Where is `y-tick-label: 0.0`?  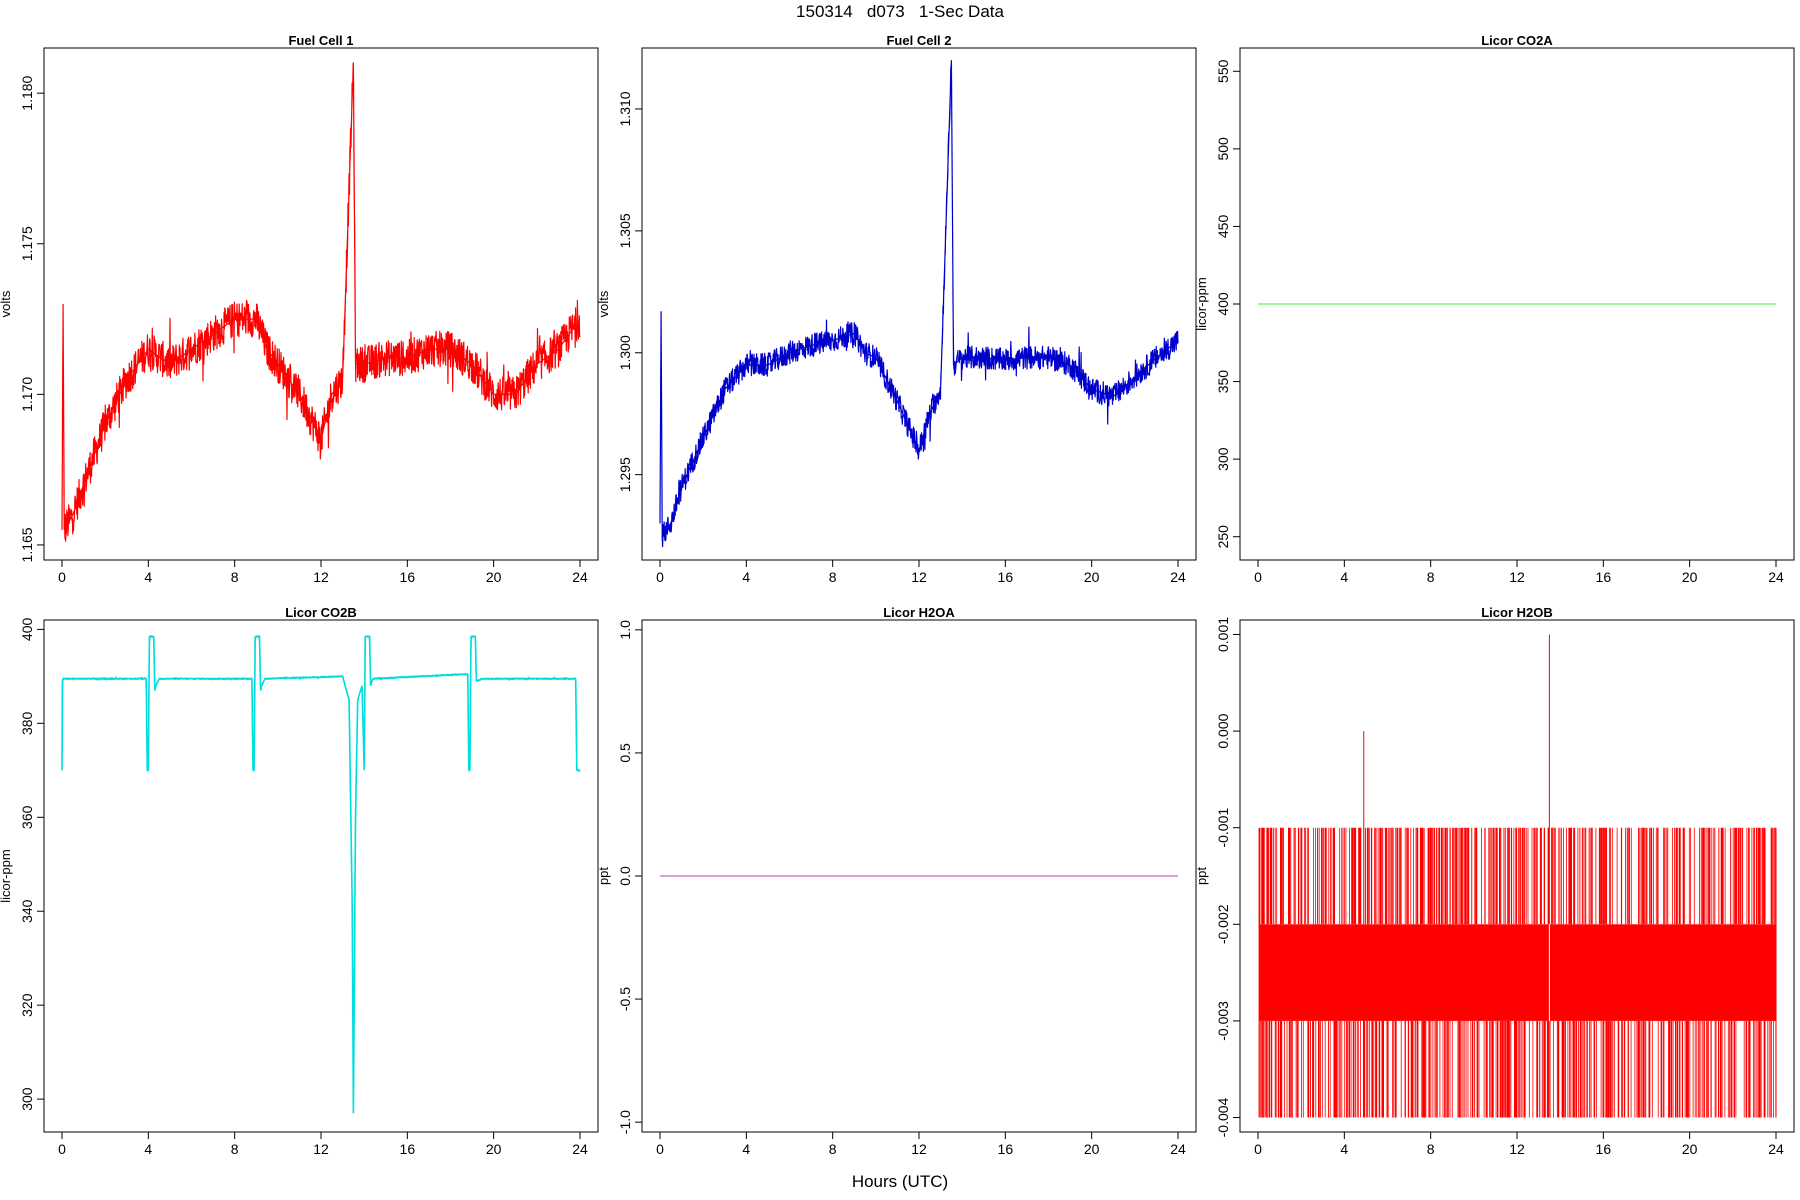
y-tick-label: 0.0 is located at coordinates (625, 876).